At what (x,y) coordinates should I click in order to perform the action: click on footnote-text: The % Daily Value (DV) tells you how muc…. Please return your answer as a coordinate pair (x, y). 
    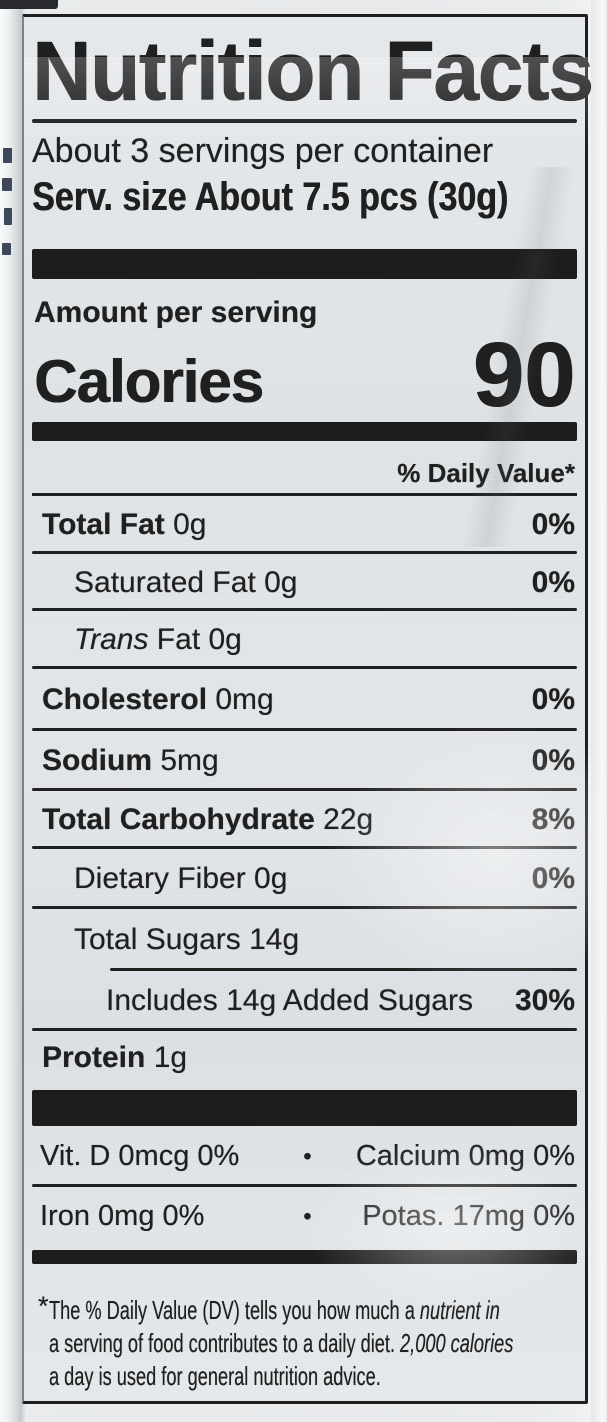
    Looking at the image, I should click on (328, 1343).